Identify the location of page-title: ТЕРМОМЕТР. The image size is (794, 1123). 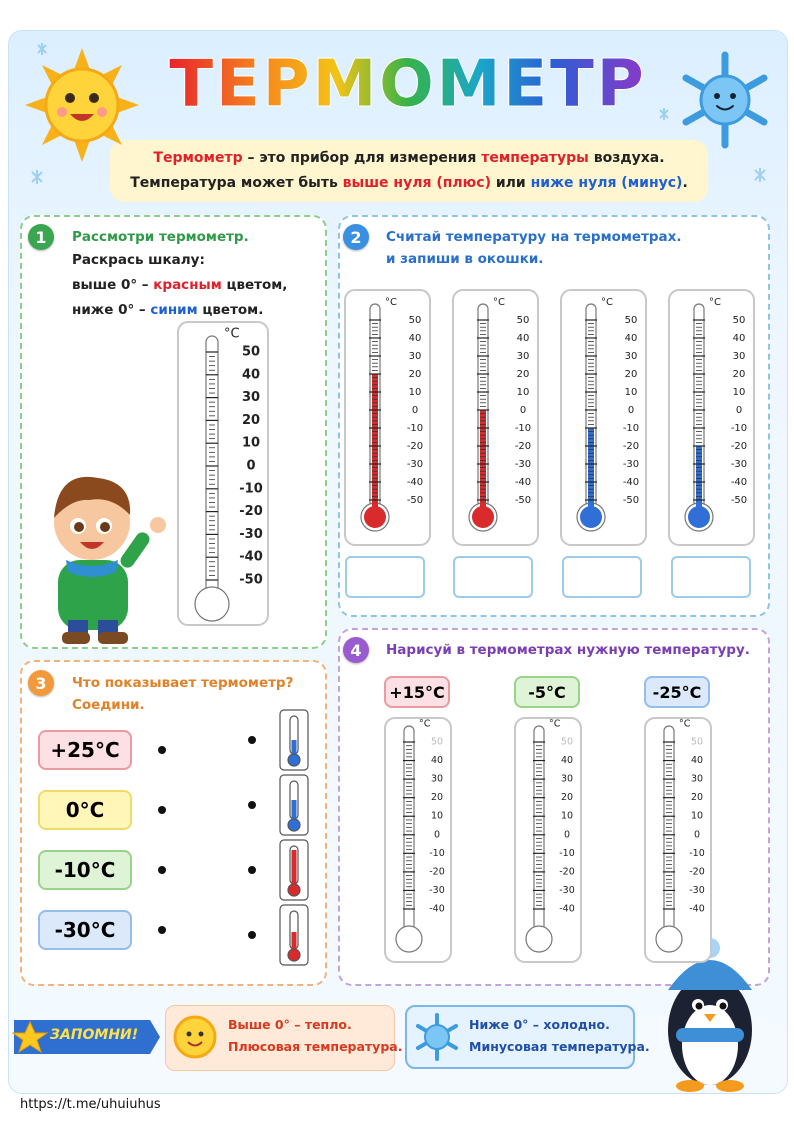
(407, 85).